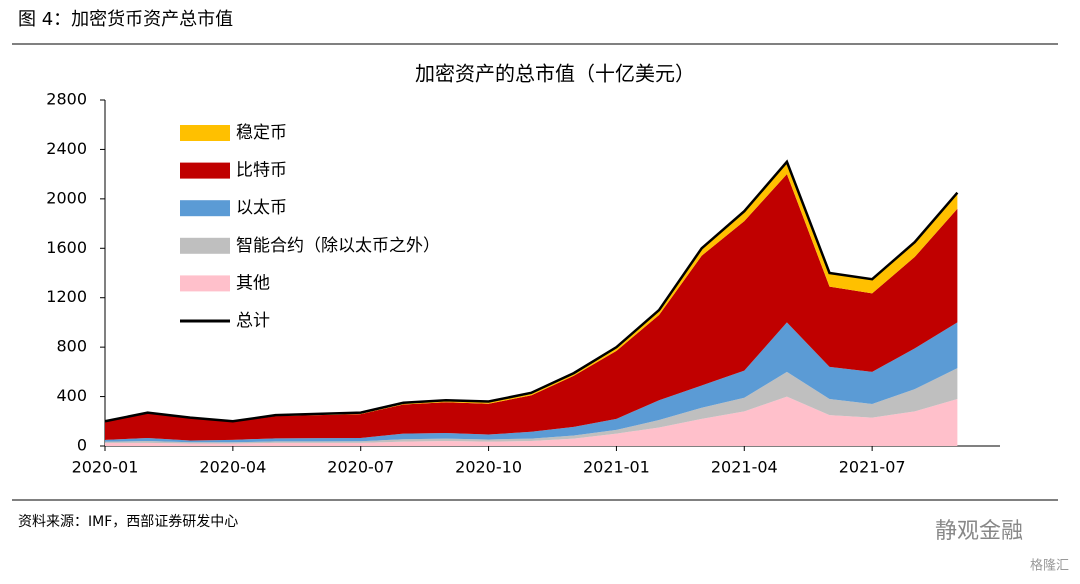 This screenshot has height=584, width=1080. What do you see at coordinates (531, 421) in the screenshot?
I see `area-series` at bounding box center [531, 421].